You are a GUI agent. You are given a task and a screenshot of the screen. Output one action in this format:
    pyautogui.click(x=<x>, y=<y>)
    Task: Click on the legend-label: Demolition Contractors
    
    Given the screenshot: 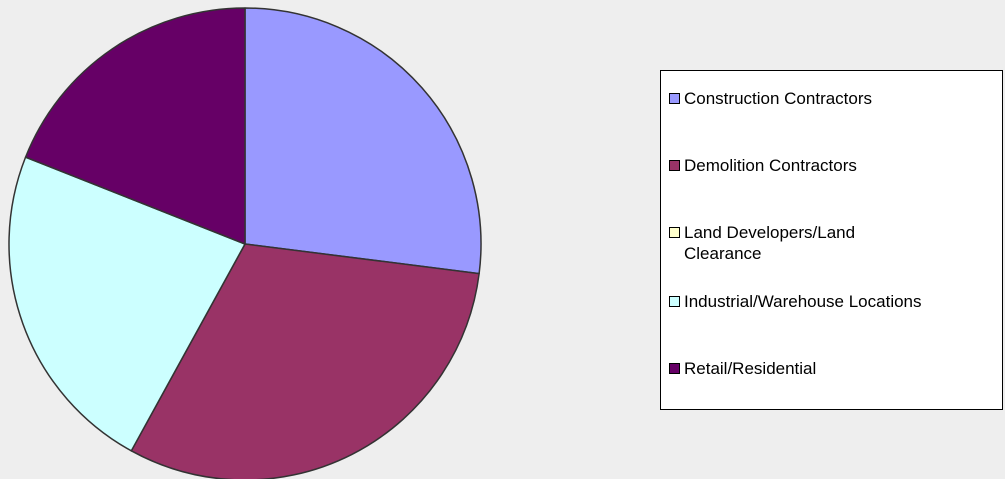 What is the action you would take?
    pyautogui.click(x=770, y=165)
    